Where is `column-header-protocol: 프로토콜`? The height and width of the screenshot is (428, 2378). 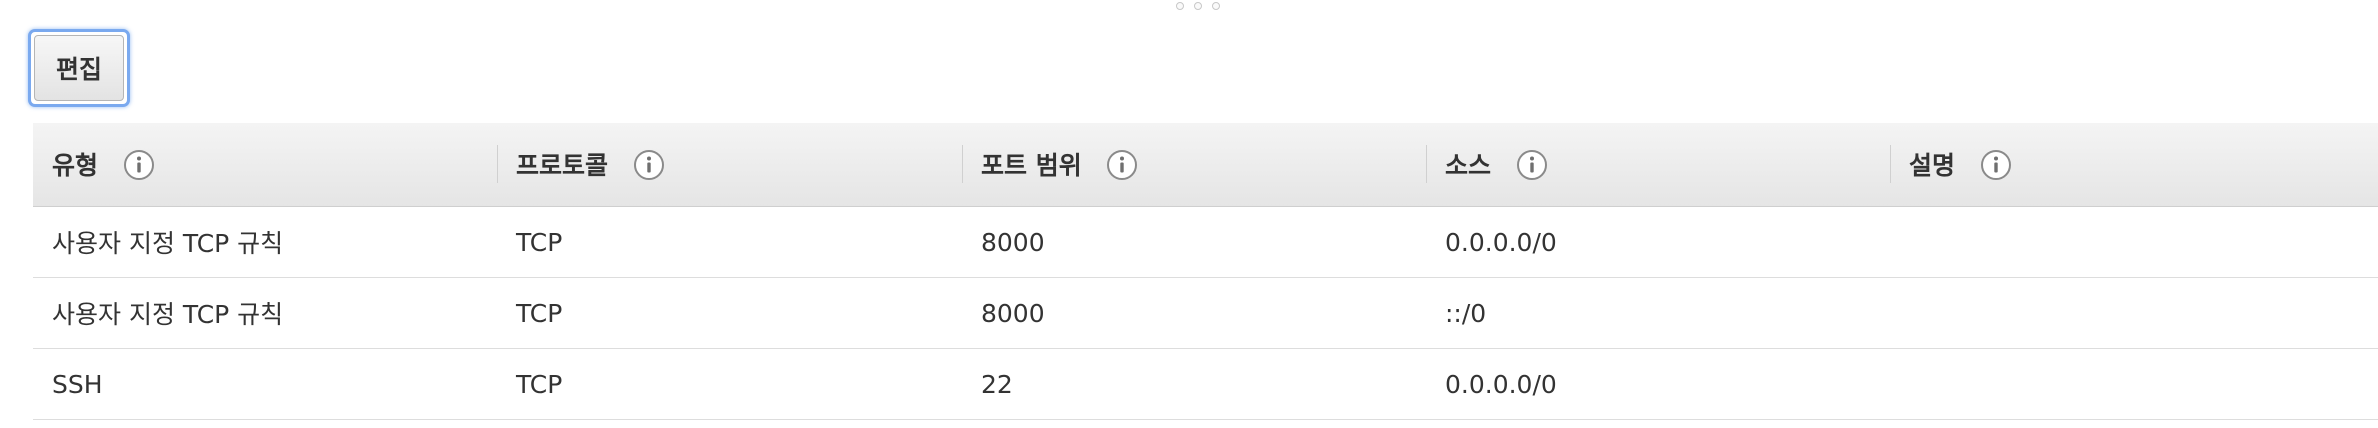 column-header-protocol: 프로토콜 is located at coordinates (729, 165).